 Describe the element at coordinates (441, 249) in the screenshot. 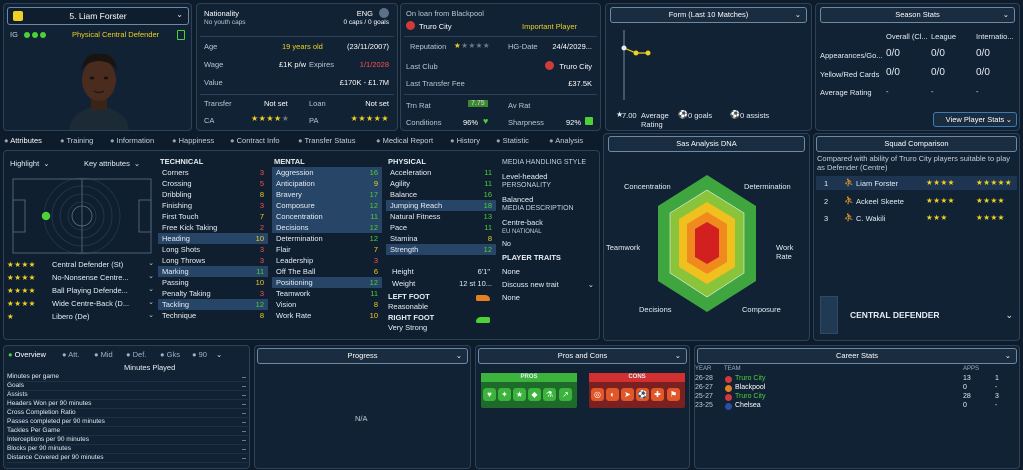

I see `physical-attribute-row: Strength 12` at that location.